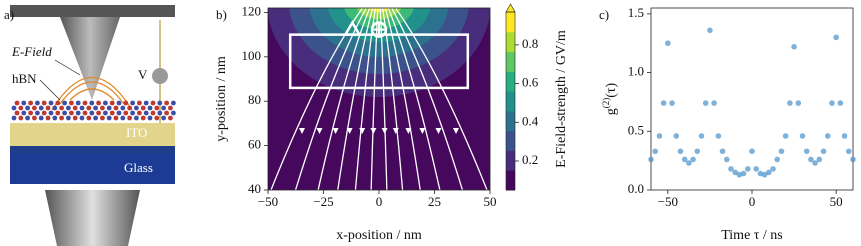 The width and height of the screenshot is (861, 246). What do you see at coordinates (434, 201) in the screenshot?
I see `x-tick-label: 25` at bounding box center [434, 201].